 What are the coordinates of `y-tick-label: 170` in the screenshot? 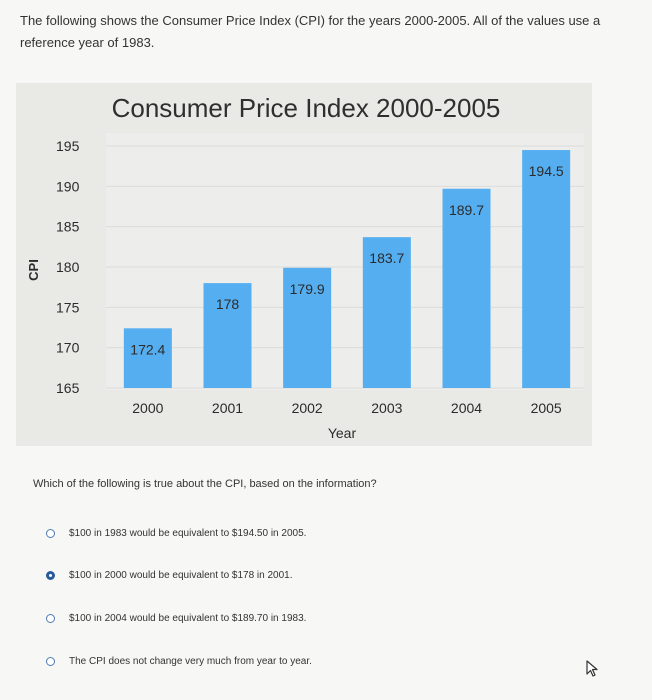 It's located at (68, 348).